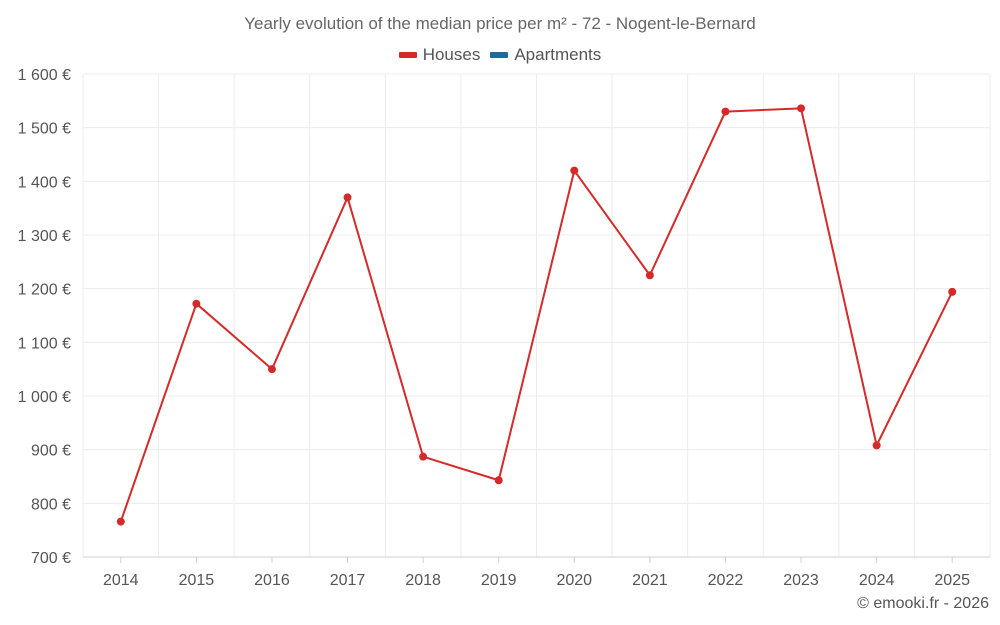  Describe the element at coordinates (877, 580) in the screenshot. I see `x-tick-label: 2024` at that location.